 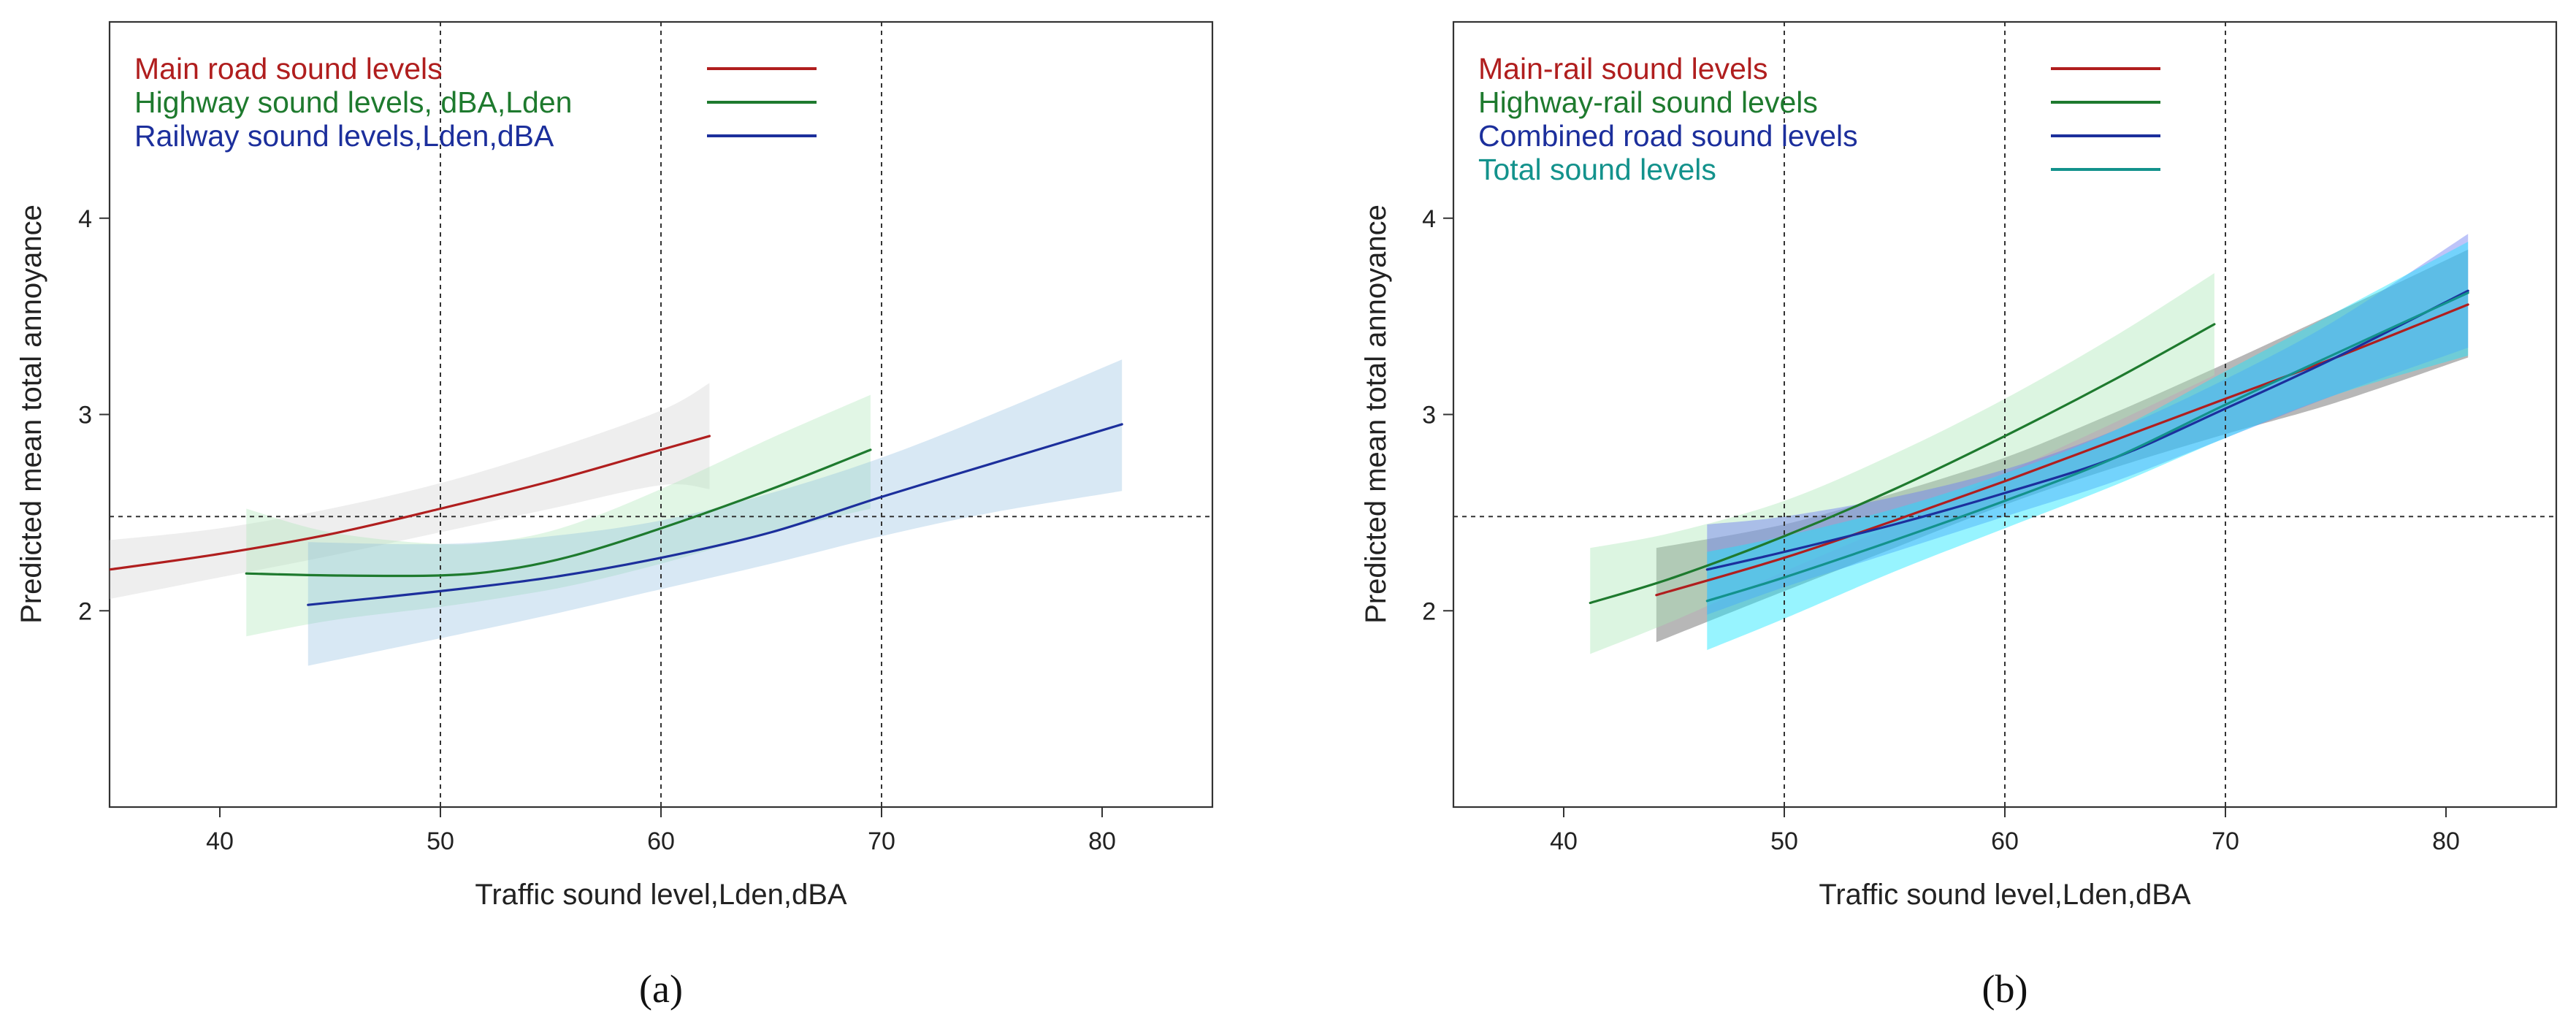 What do you see at coordinates (440, 841) in the screenshot?
I see `x-tick-label-a-50: 50` at bounding box center [440, 841].